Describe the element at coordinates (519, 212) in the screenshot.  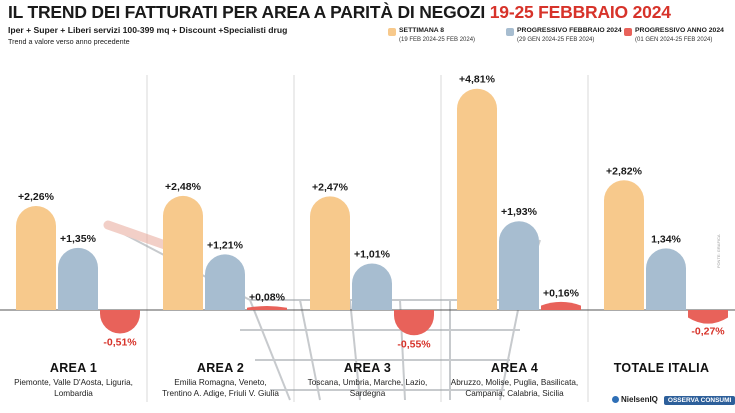
I see `value-label: +1,93%` at that location.